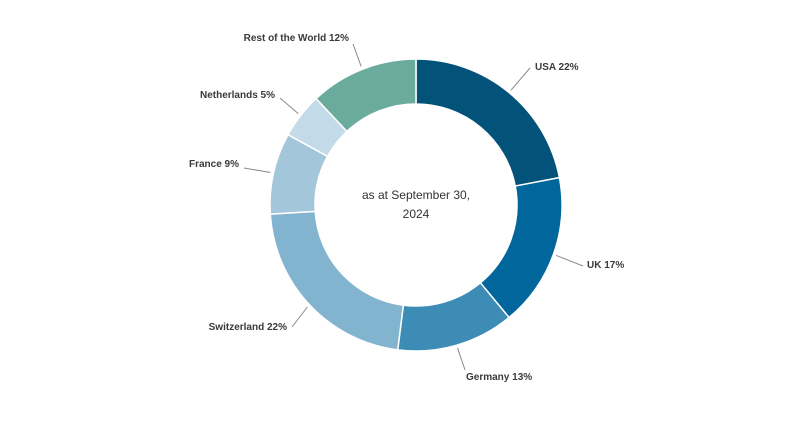 This screenshot has height=429, width=809. What do you see at coordinates (214, 164) in the screenshot?
I see `slice-label-france: France 9%` at bounding box center [214, 164].